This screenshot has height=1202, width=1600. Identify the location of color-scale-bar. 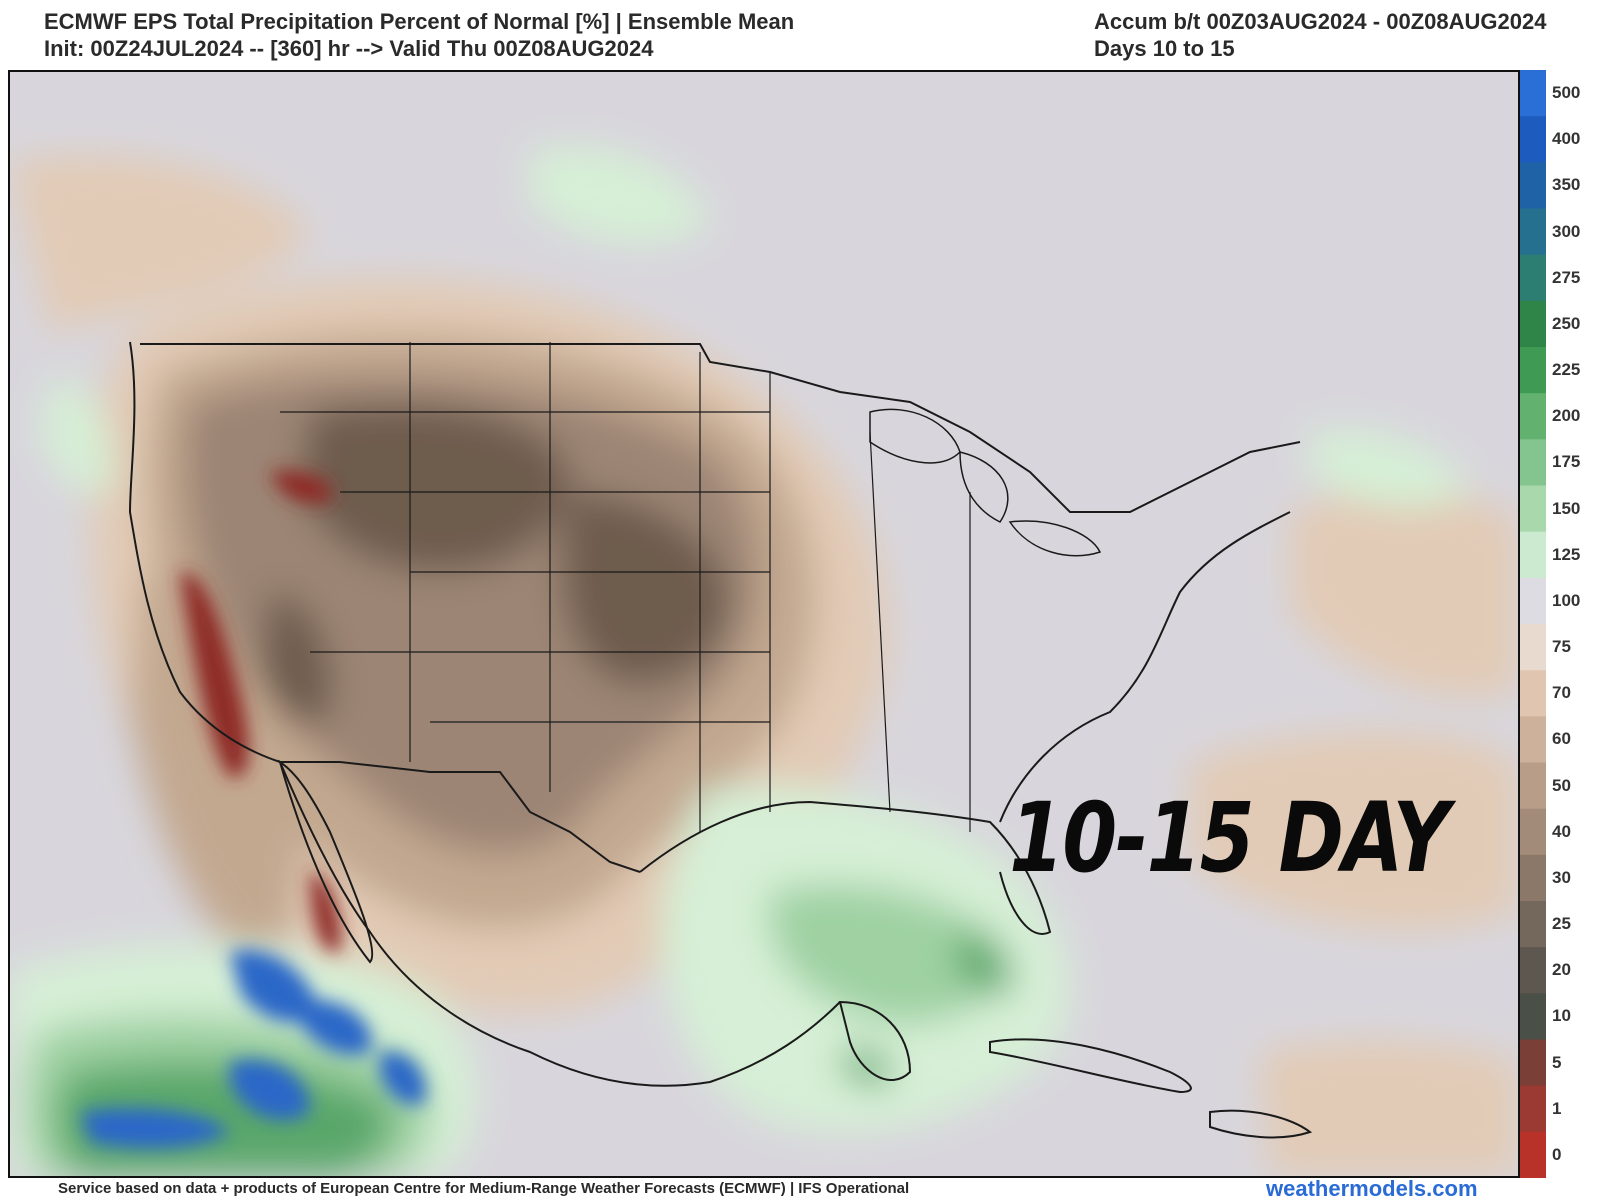
(1533, 624).